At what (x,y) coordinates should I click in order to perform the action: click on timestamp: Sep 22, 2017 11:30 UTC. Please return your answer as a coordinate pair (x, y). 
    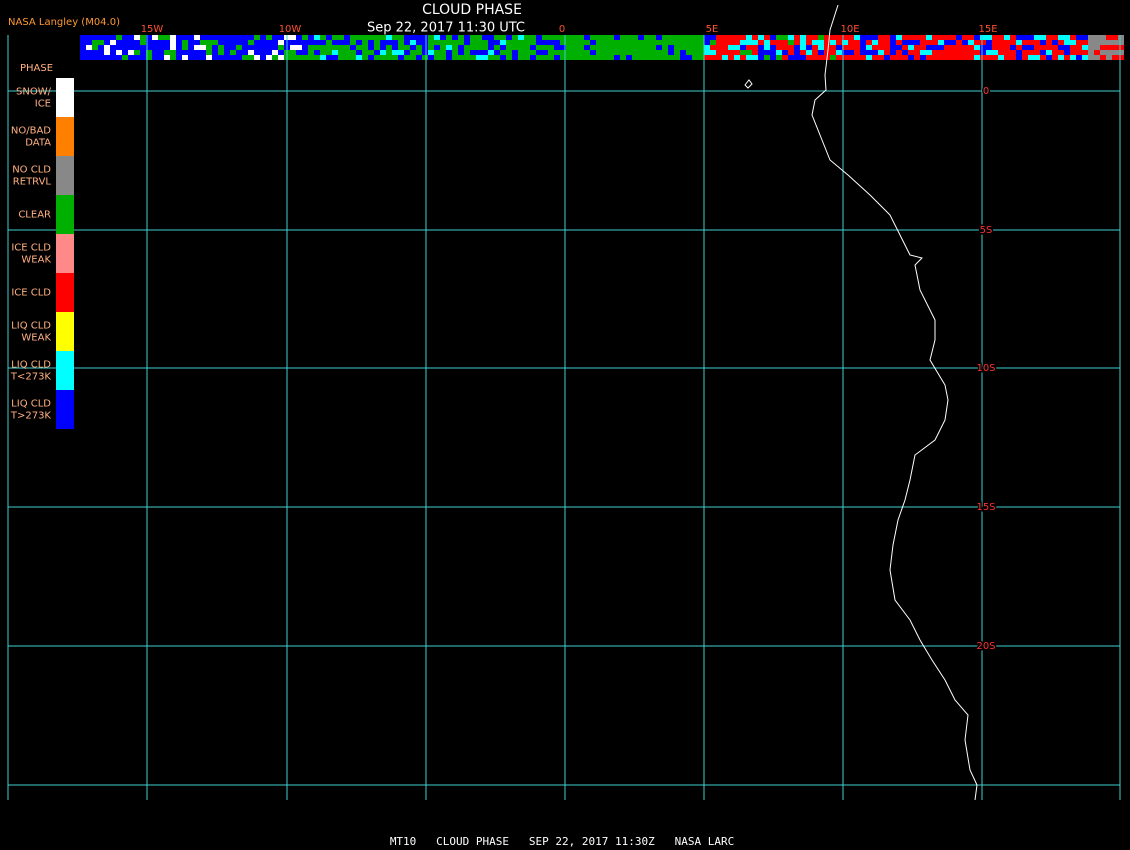
    Looking at the image, I should click on (446, 28).